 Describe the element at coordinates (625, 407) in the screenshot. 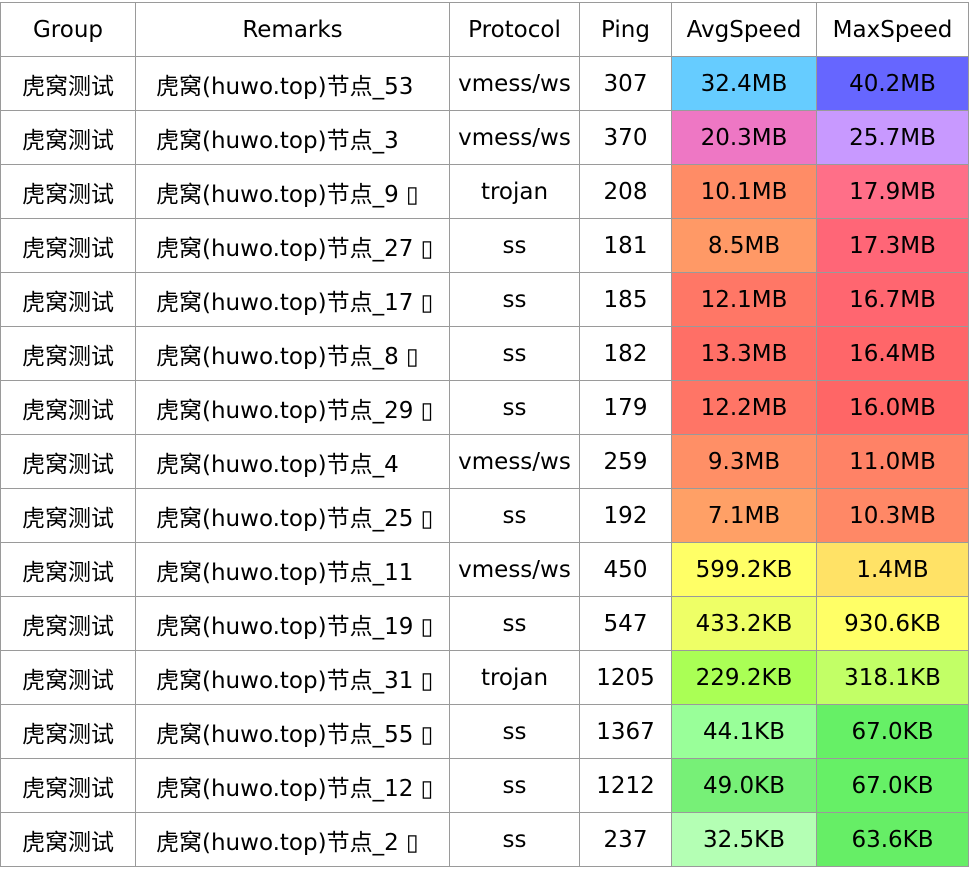

I see `ping-cell: 179` at that location.